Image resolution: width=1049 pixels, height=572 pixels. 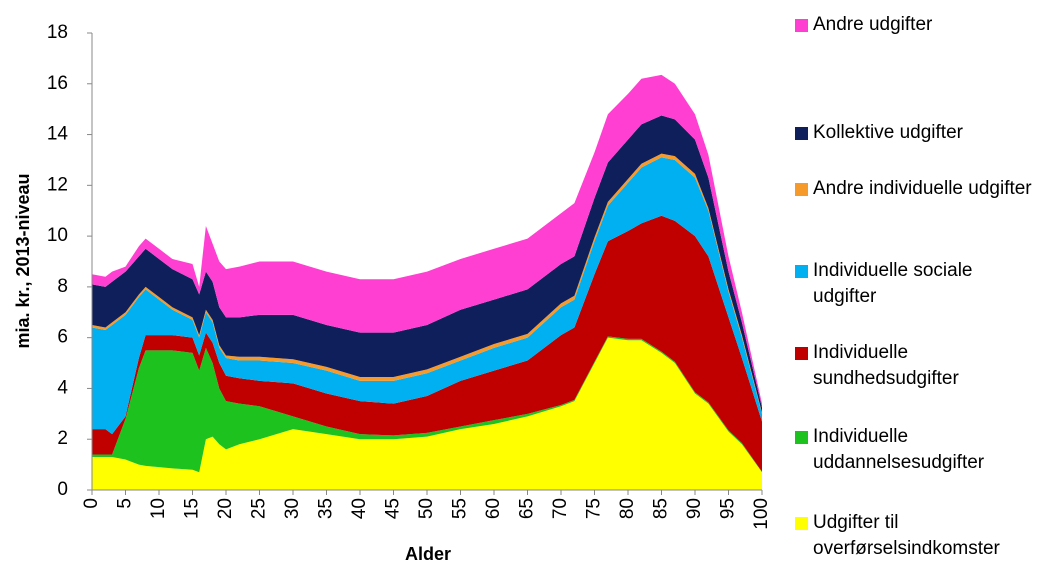 What do you see at coordinates (393, 508) in the screenshot?
I see `x-tick-label: 45` at bounding box center [393, 508].